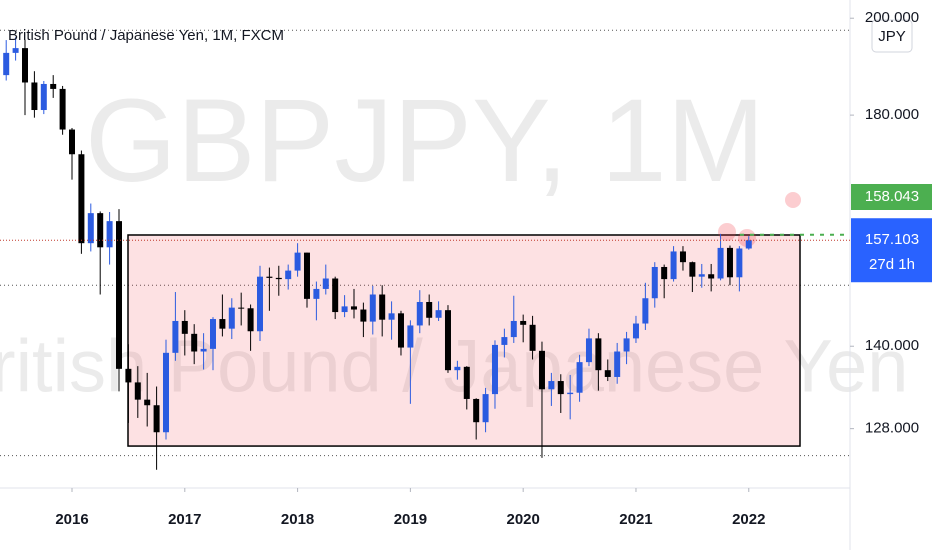 This screenshot has width=932, height=550. Describe the element at coordinates (184, 519) in the screenshot. I see `x-tick-label: 2017` at that location.